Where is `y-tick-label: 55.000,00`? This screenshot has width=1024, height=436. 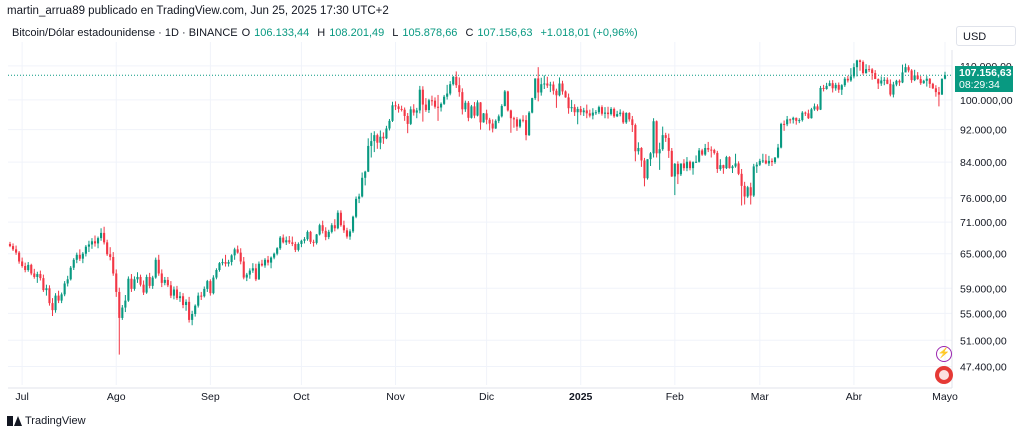 y-tick-label: 55.000,00 is located at coordinates (983, 314).